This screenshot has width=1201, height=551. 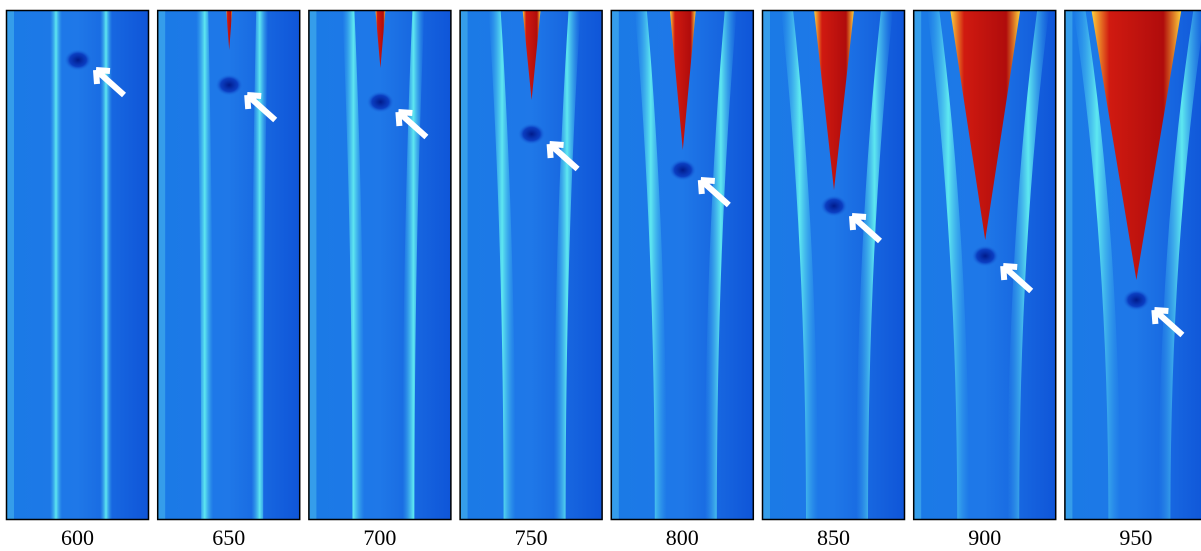 What do you see at coordinates (379, 537) in the screenshot?
I see `panel-label: 700` at bounding box center [379, 537].